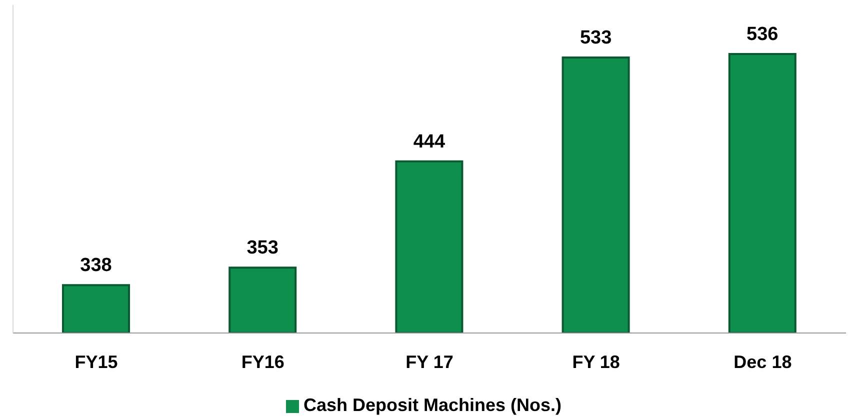  What do you see at coordinates (432, 405) in the screenshot?
I see `legend-label: Cash Deposit Machines (Nos.)` at bounding box center [432, 405].